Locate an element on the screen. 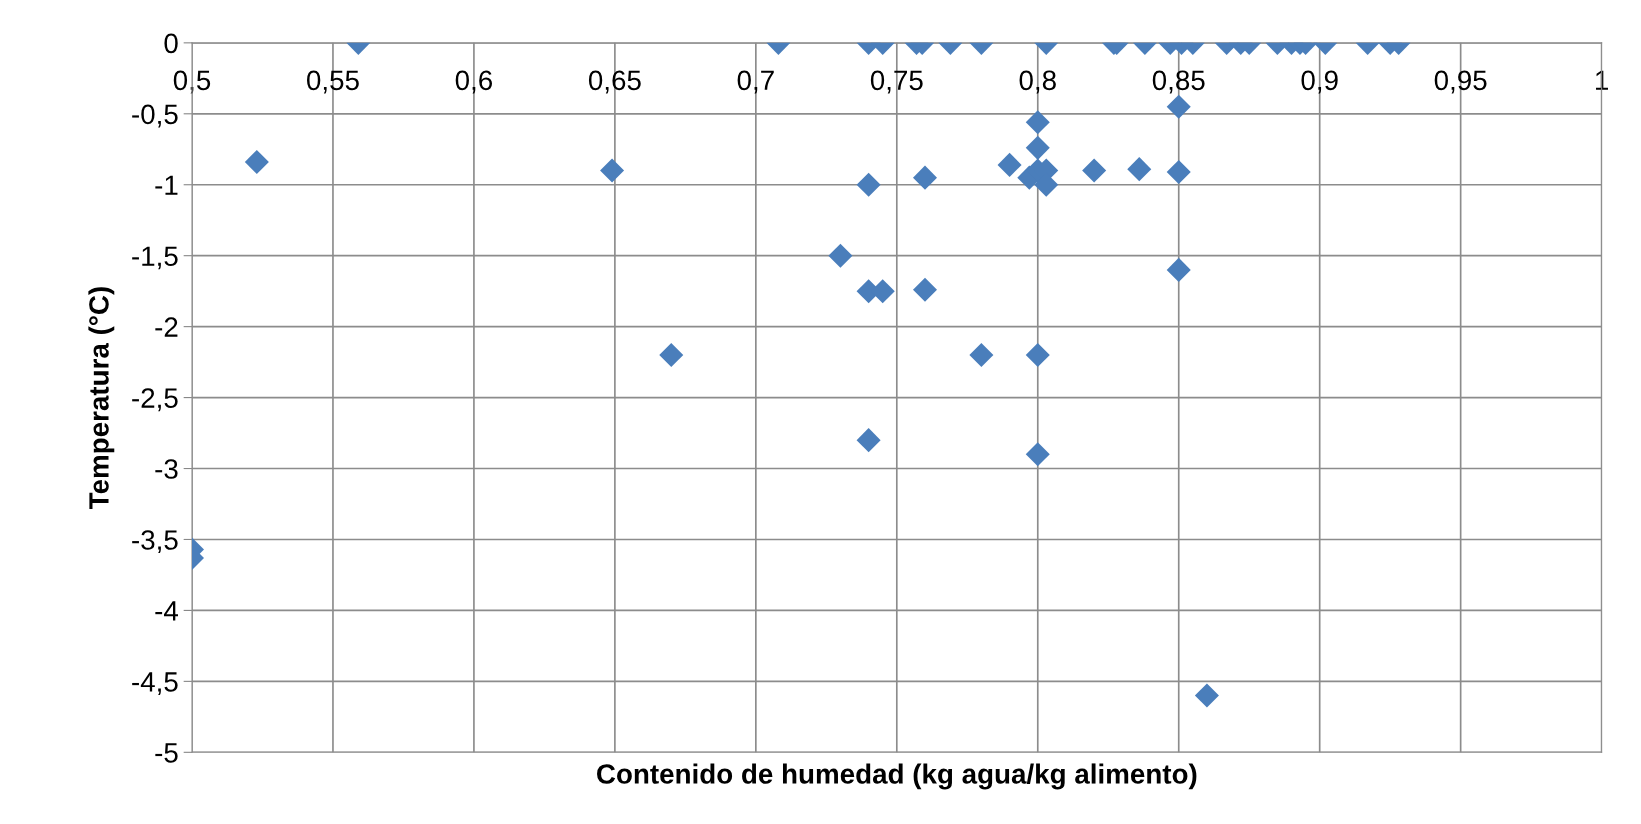  x-tick-label: 0,55 is located at coordinates (333, 82).